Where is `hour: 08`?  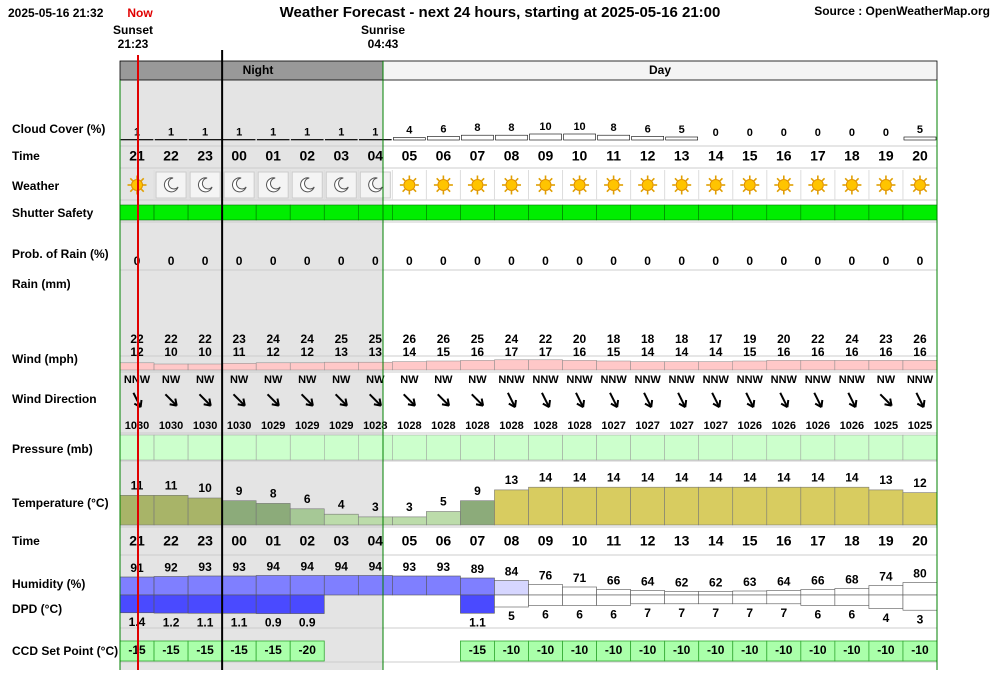 hour: 08 is located at coordinates (512, 156).